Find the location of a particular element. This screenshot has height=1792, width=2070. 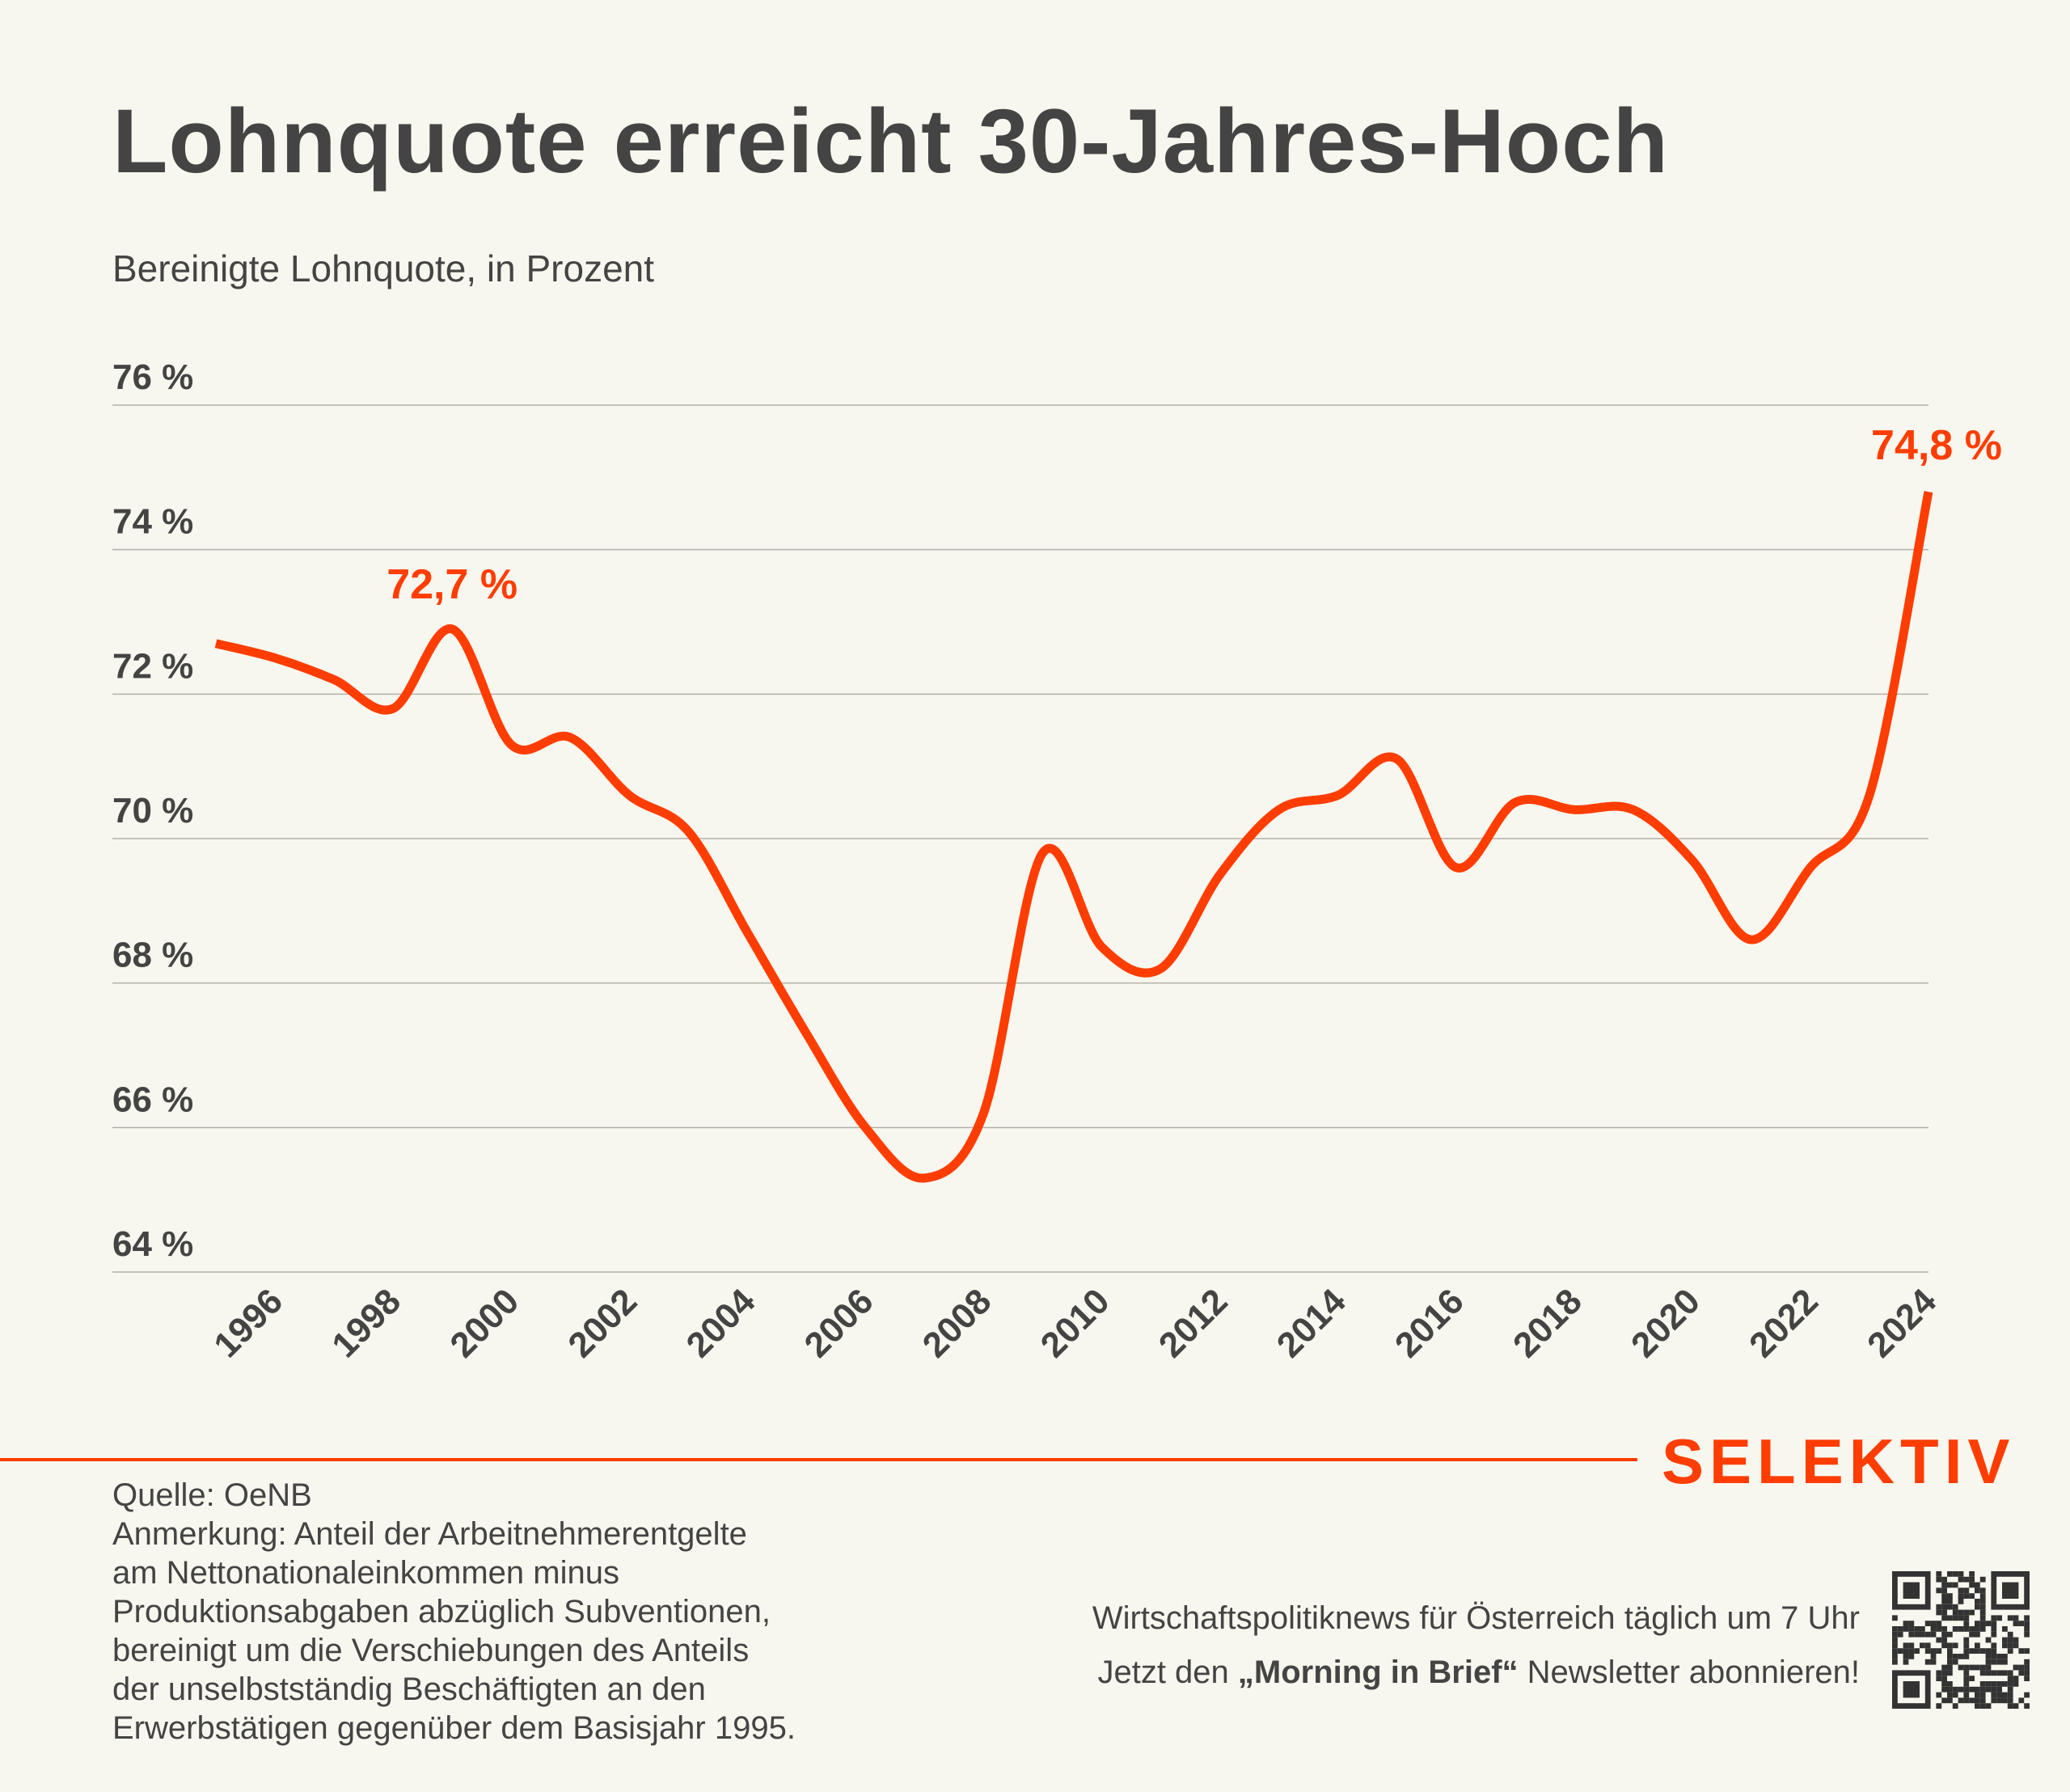

chart-subtitle: Bereinigte Lohnquote, in Prozent is located at coordinates (383, 268).